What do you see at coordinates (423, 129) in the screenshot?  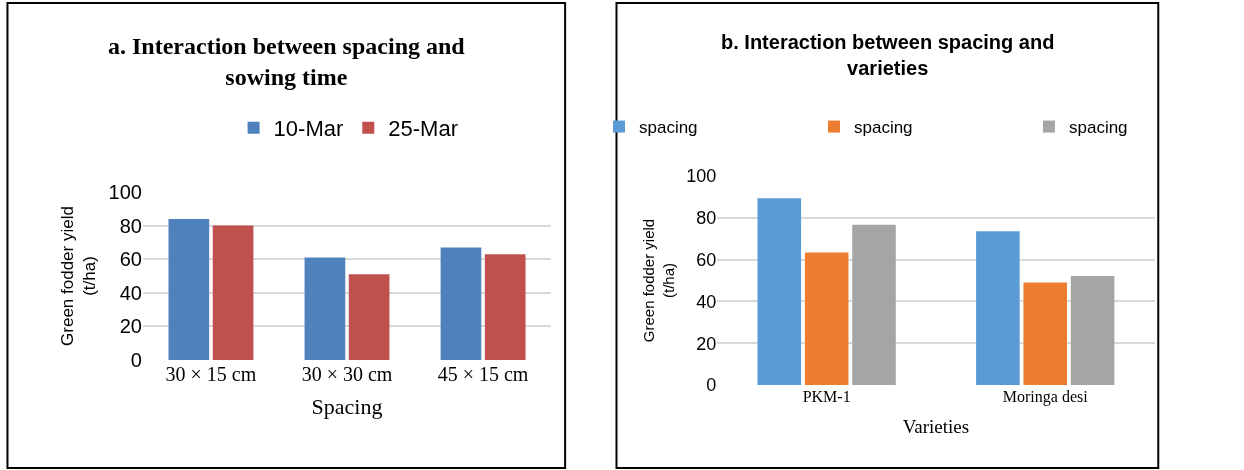 I see `legend-label: 25-Mar` at bounding box center [423, 129].